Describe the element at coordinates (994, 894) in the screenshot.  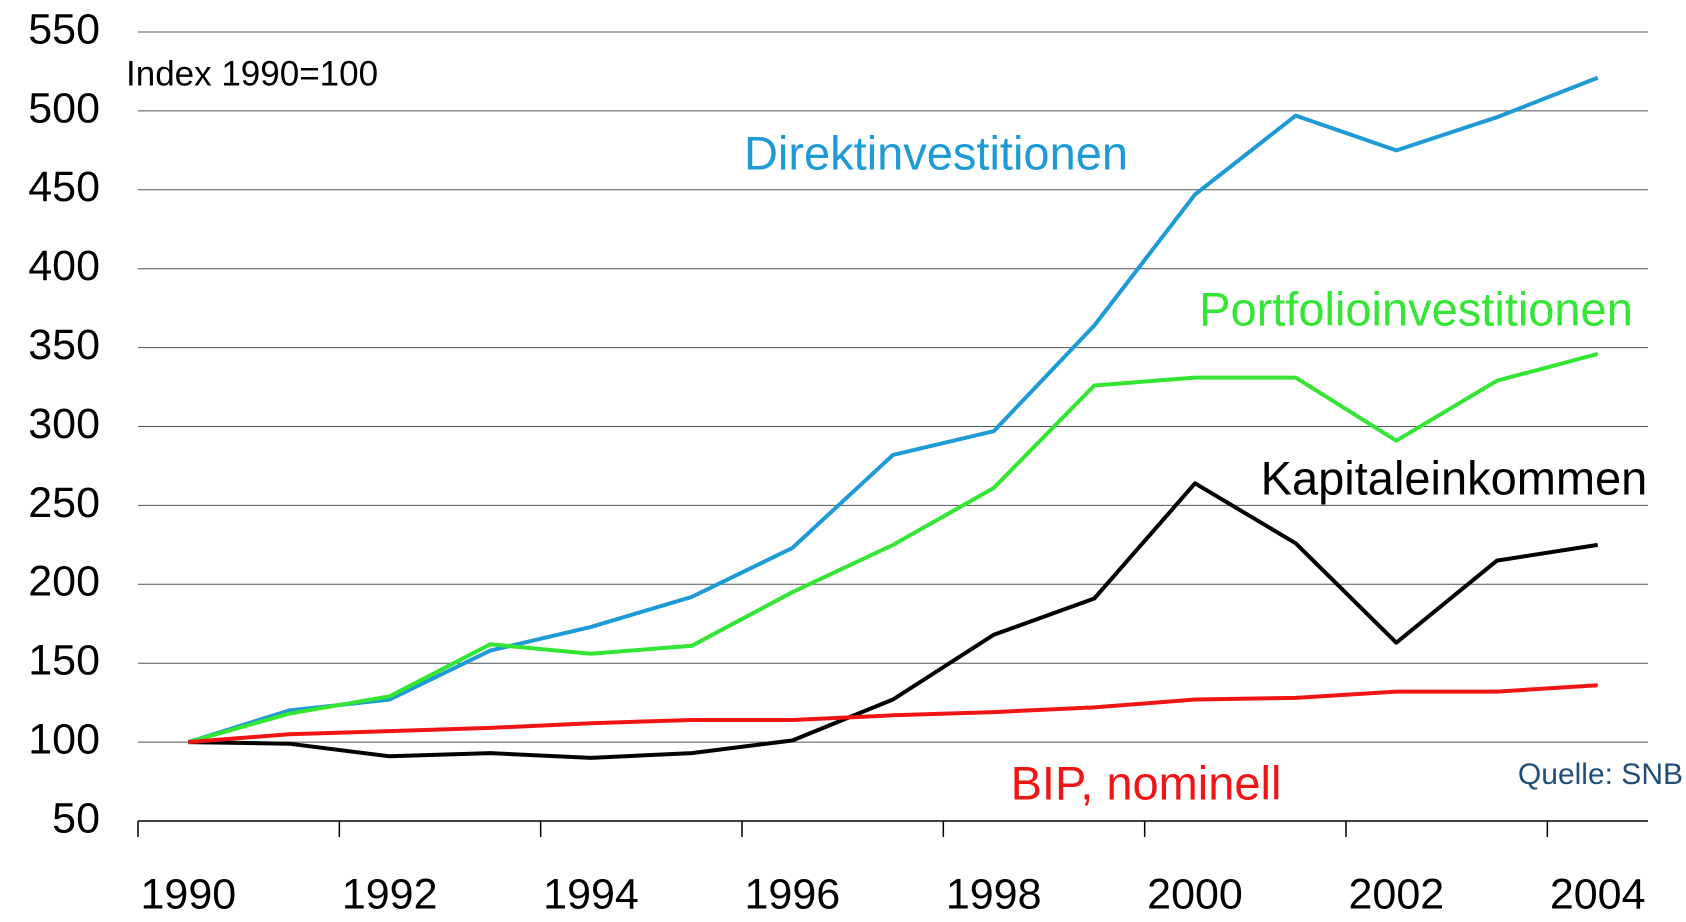
I see `x-tick-label: 1998` at that location.